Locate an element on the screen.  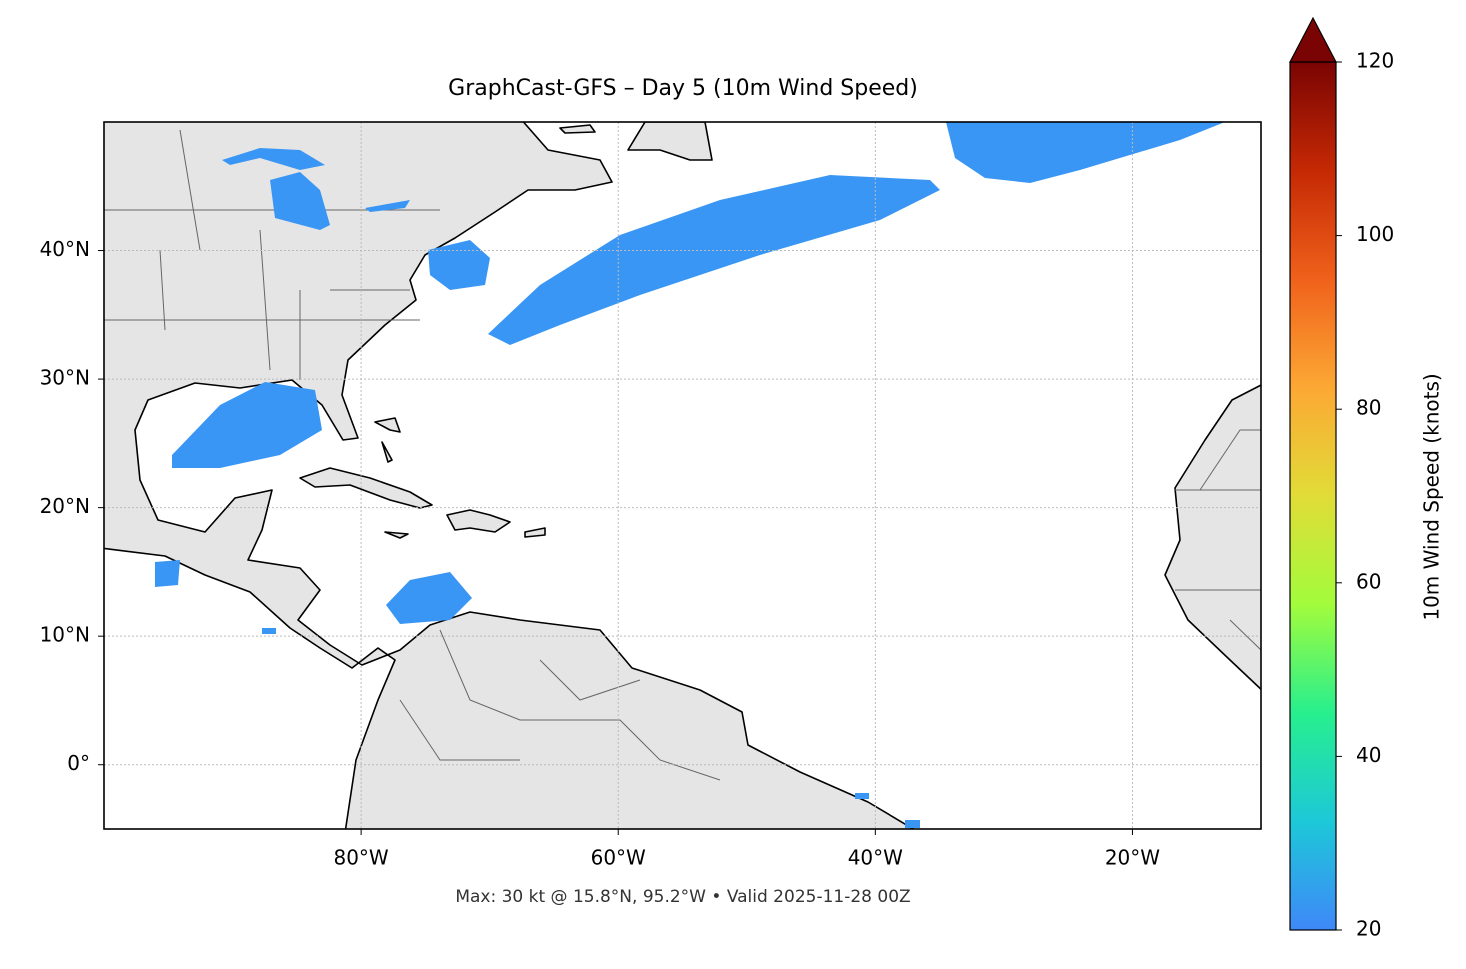
x-tick-label: 20°W is located at coordinates (1132, 858).